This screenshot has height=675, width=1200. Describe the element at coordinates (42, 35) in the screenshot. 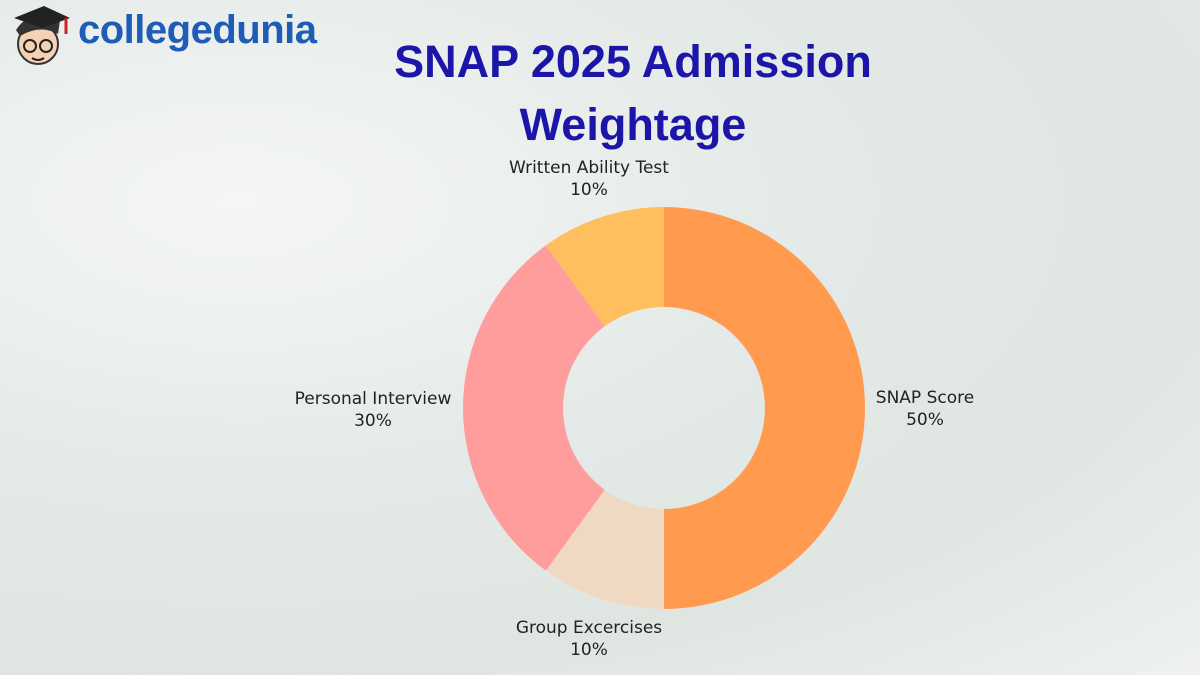

I see `logo-icon` at that location.